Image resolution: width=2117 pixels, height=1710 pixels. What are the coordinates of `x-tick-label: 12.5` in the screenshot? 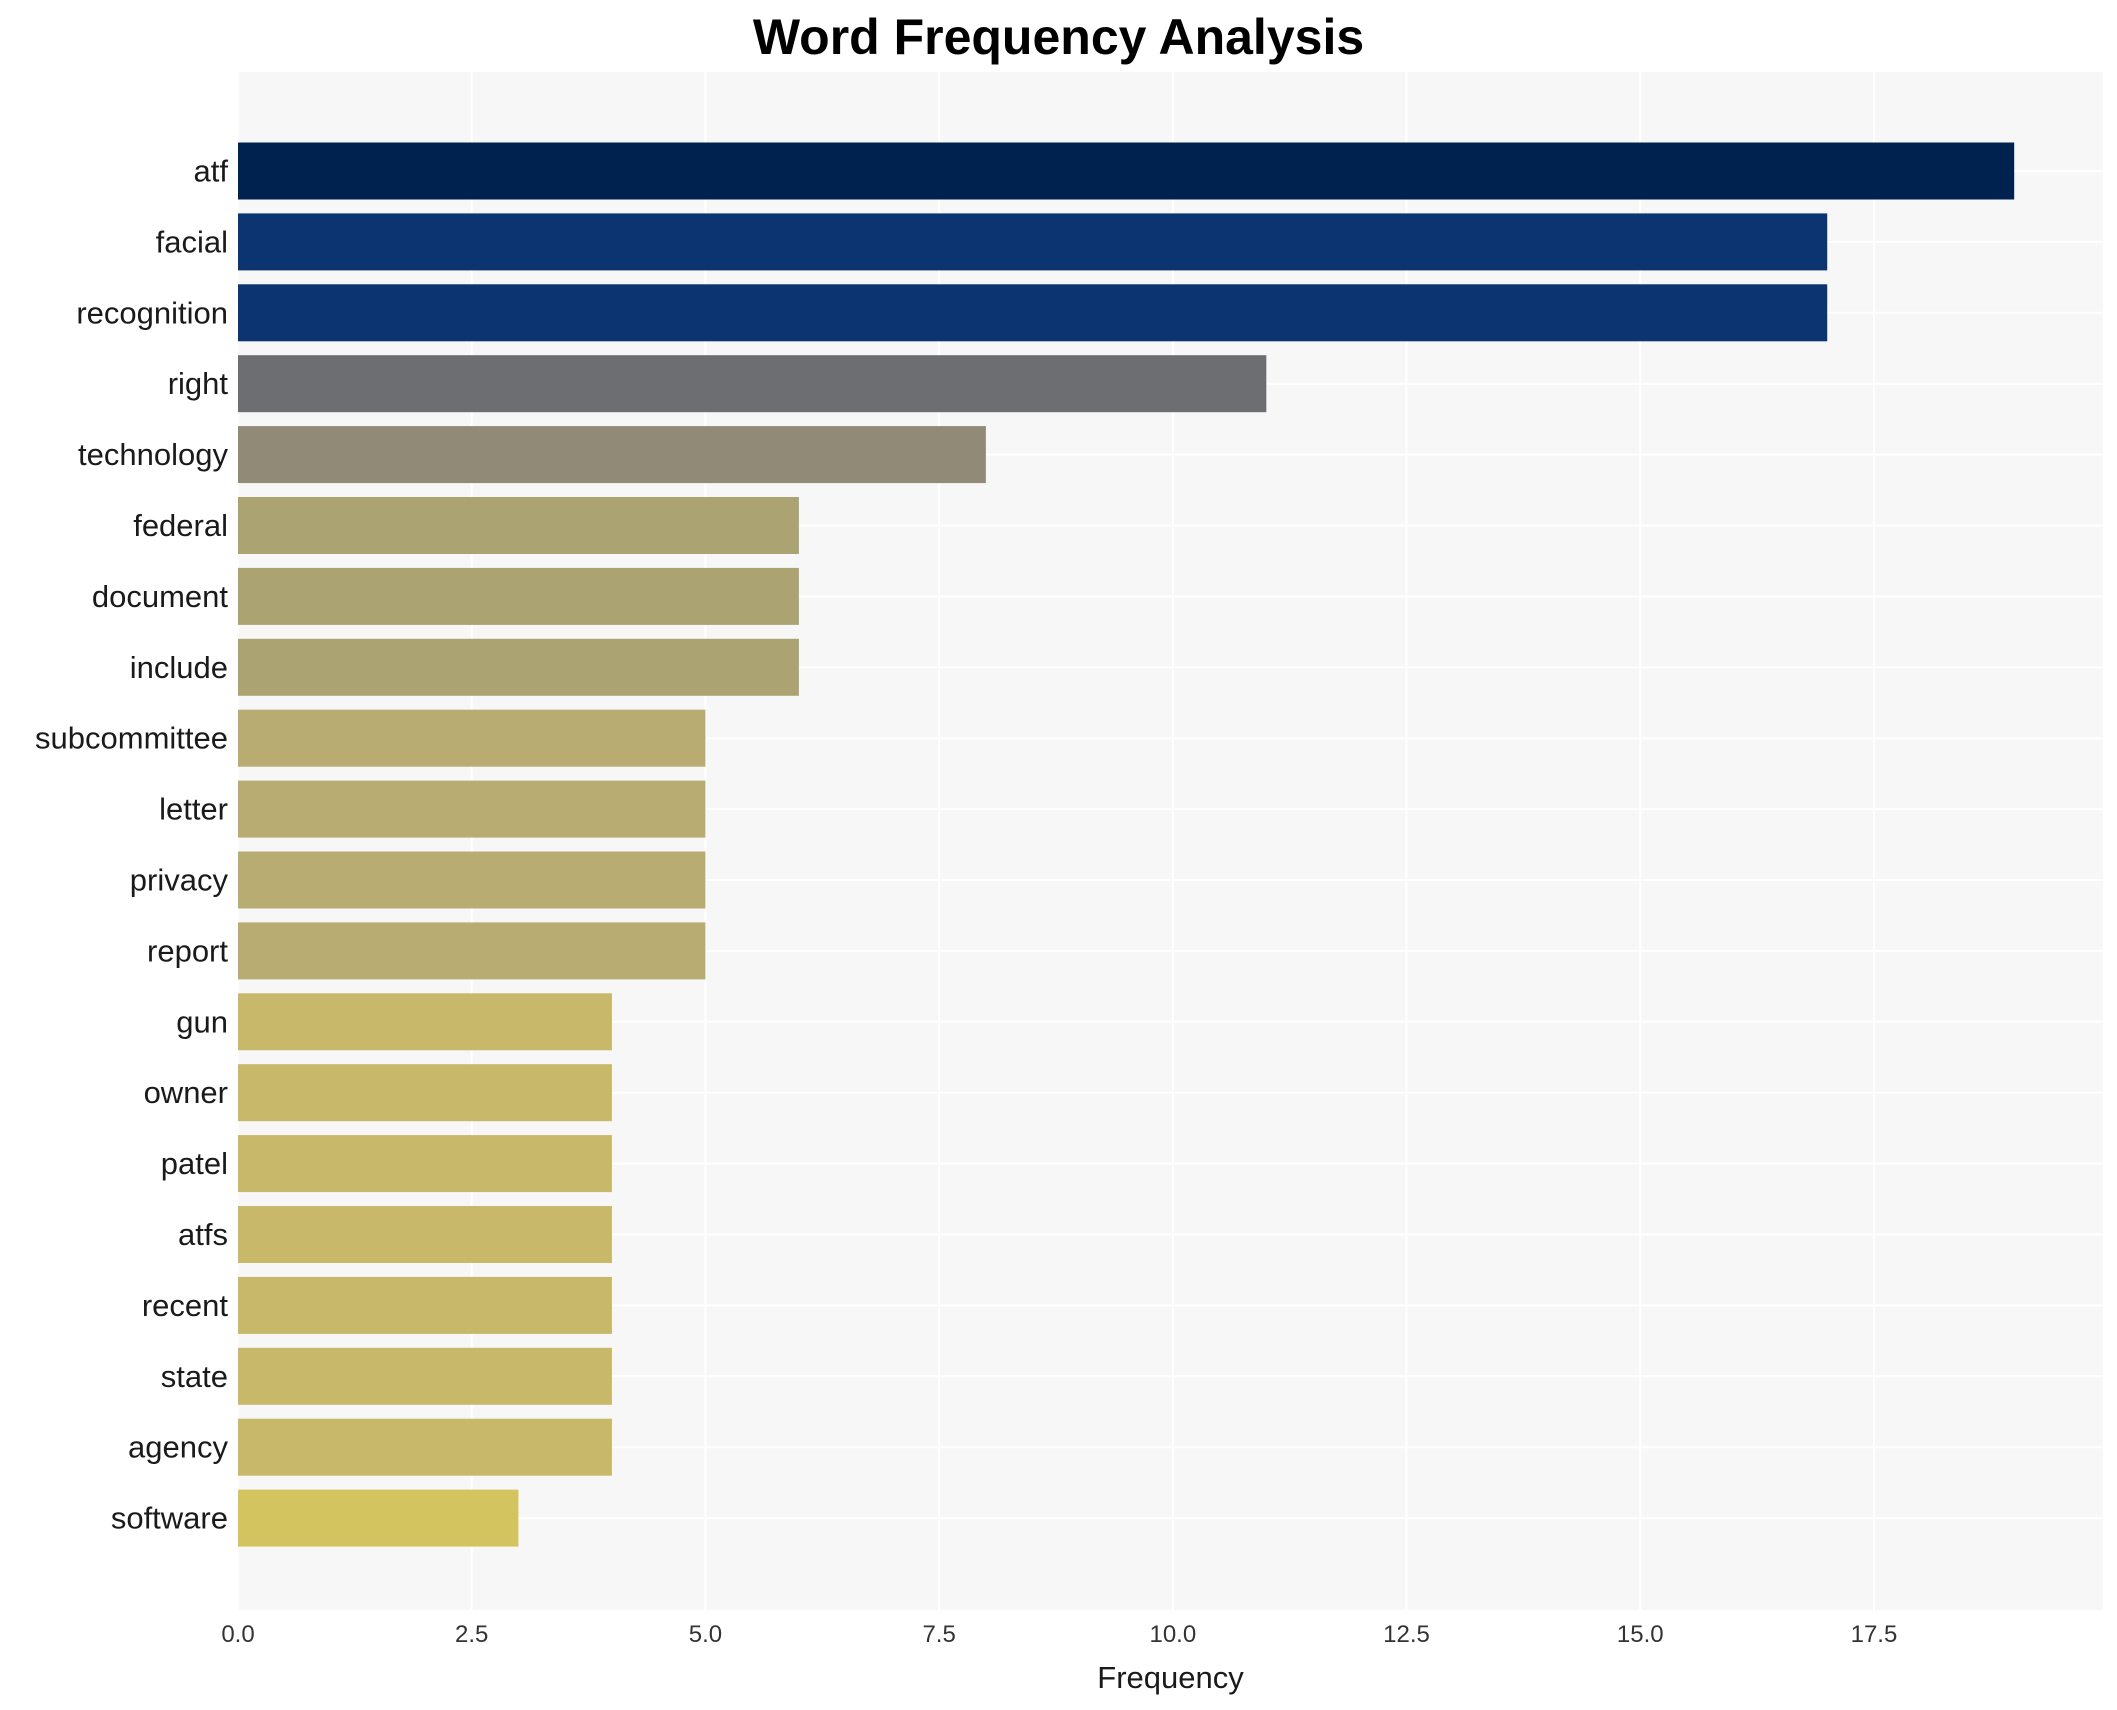 It's located at (1406, 1634).